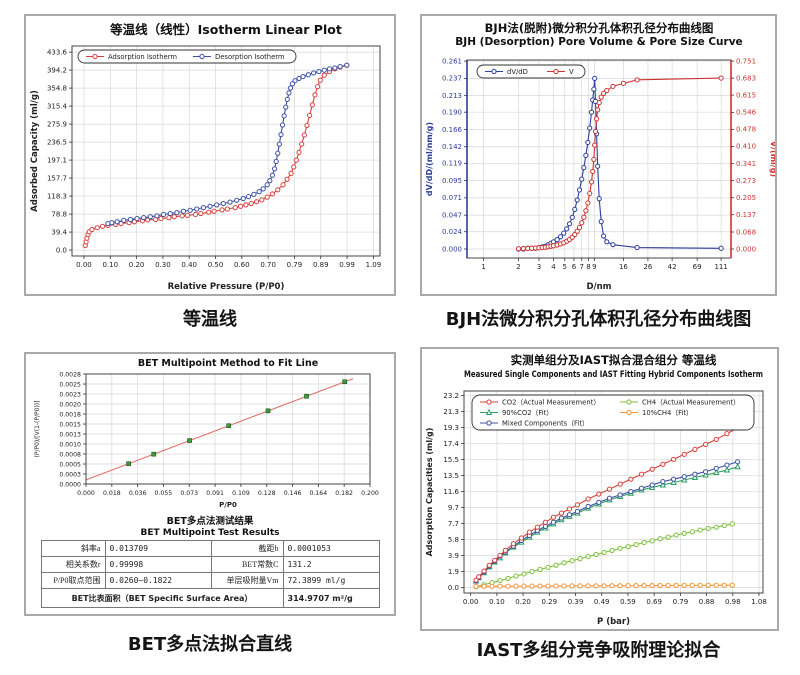  What do you see at coordinates (374, 265) in the screenshot?
I see `svg-text: 1.09` at bounding box center [374, 265].